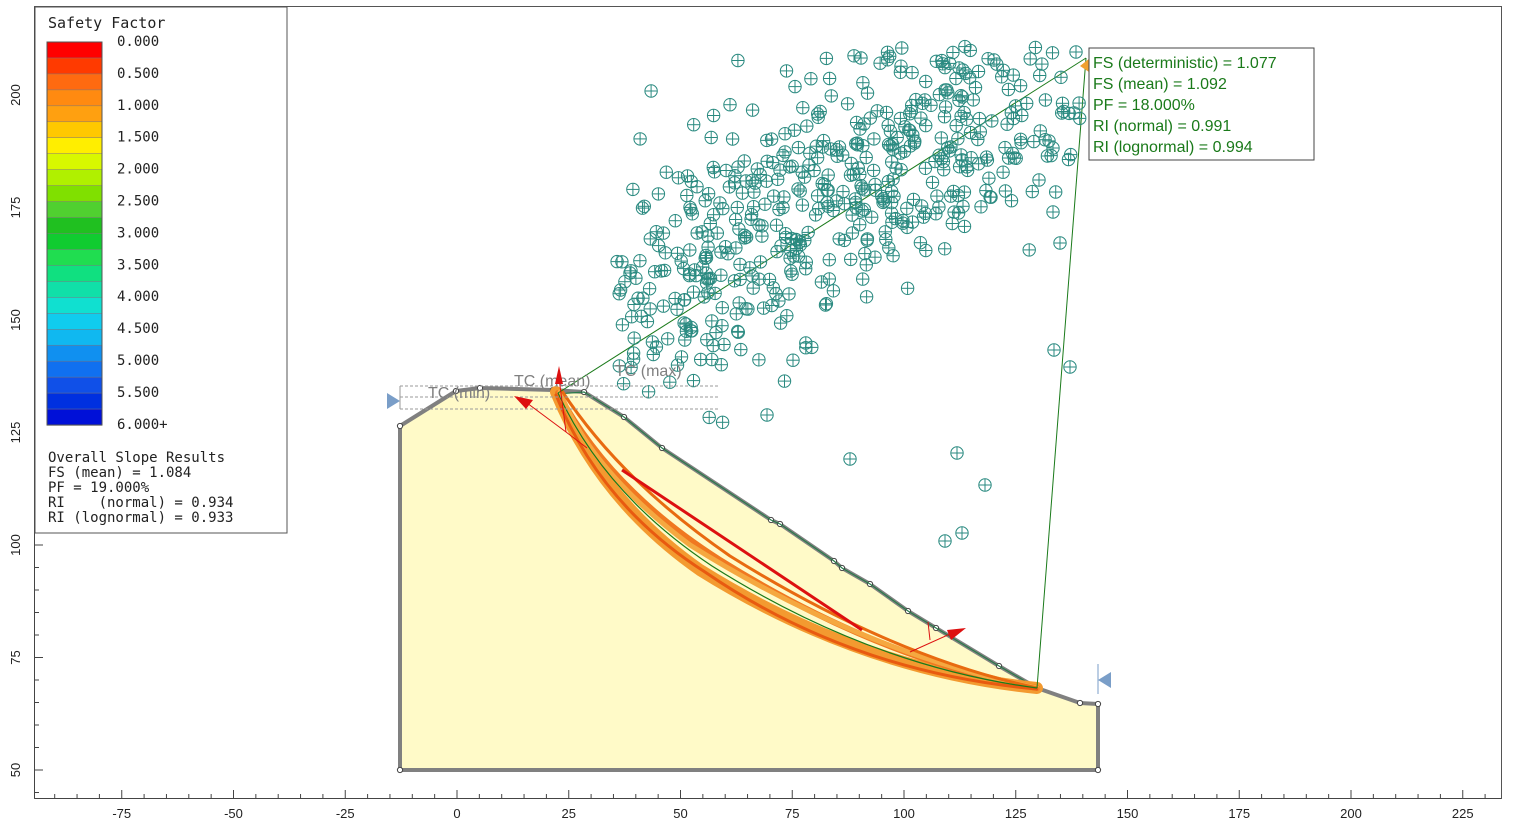 The width and height of the screenshot is (1515, 823). What do you see at coordinates (680, 813) in the screenshot?
I see `x-tick-label: 50` at bounding box center [680, 813].